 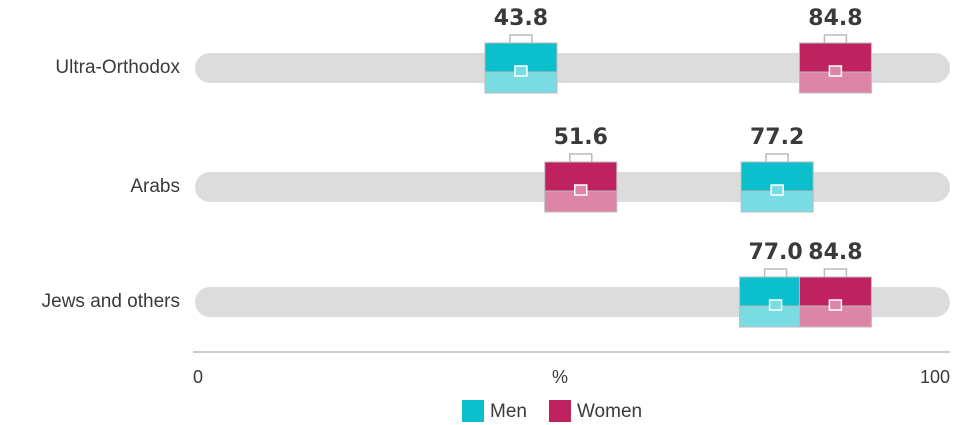 I want to click on category-label: Jews and others, so click(x=111, y=301).